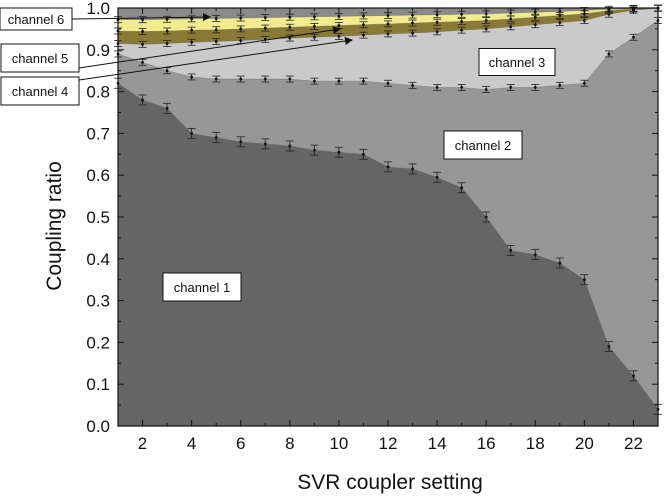 The height and width of the screenshot is (498, 664). What do you see at coordinates (98, 342) in the screenshot?
I see `y-tick-label: 0.2` at bounding box center [98, 342].